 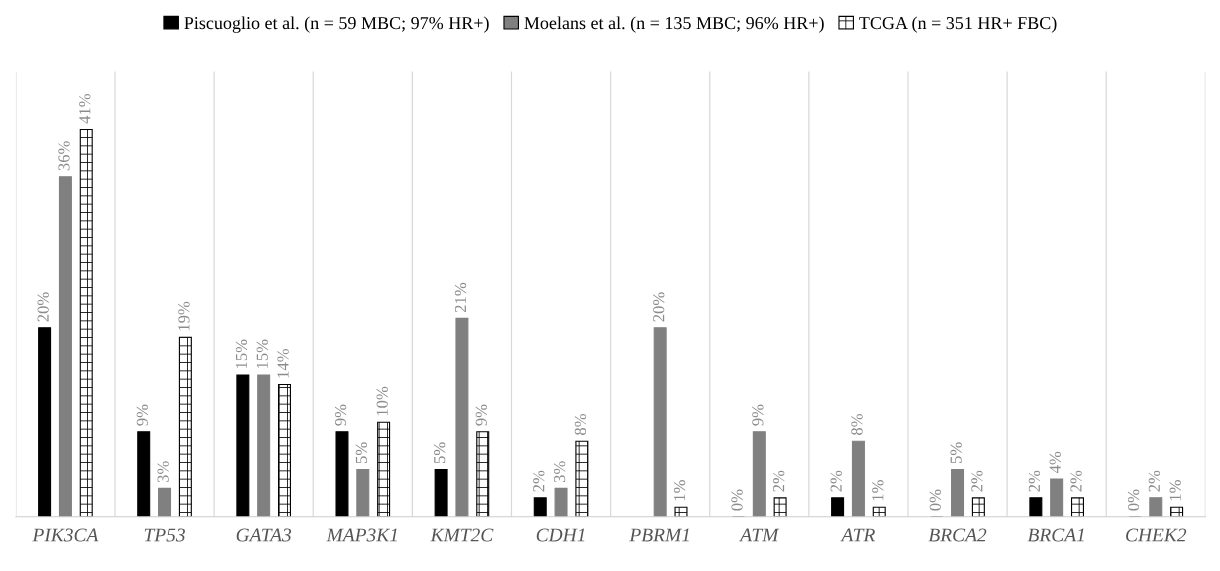 I want to click on data-label: 14%, so click(x=283, y=363).